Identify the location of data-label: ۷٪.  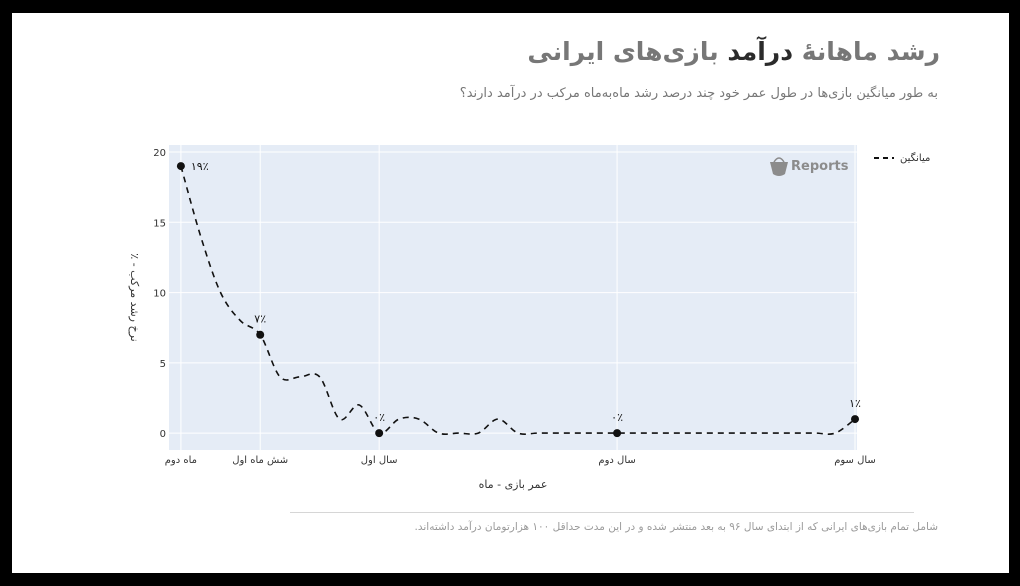
(260, 319).